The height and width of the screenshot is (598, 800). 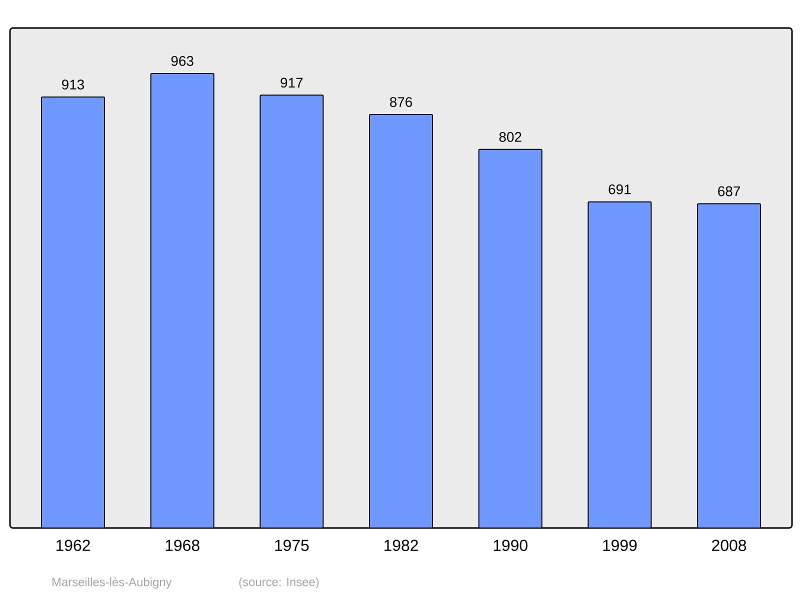 I want to click on text: Marseilles-lès-Aubigny, so click(x=112, y=583).